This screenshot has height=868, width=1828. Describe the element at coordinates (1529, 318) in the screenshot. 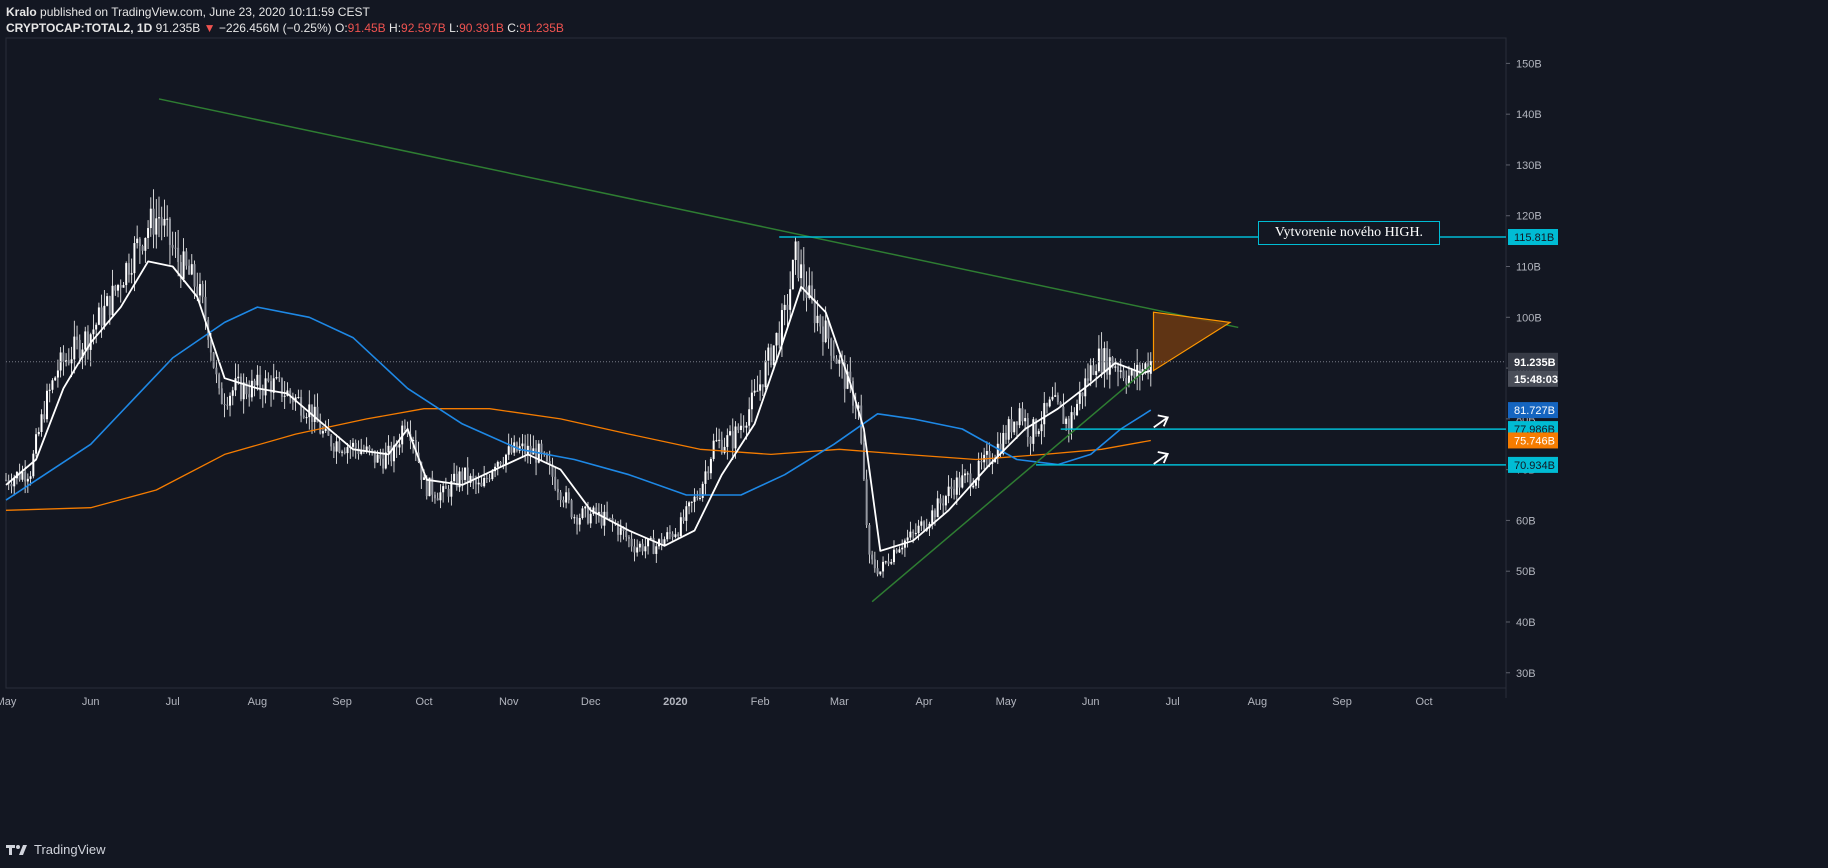

I see `y-tick-label: 100B` at that location.